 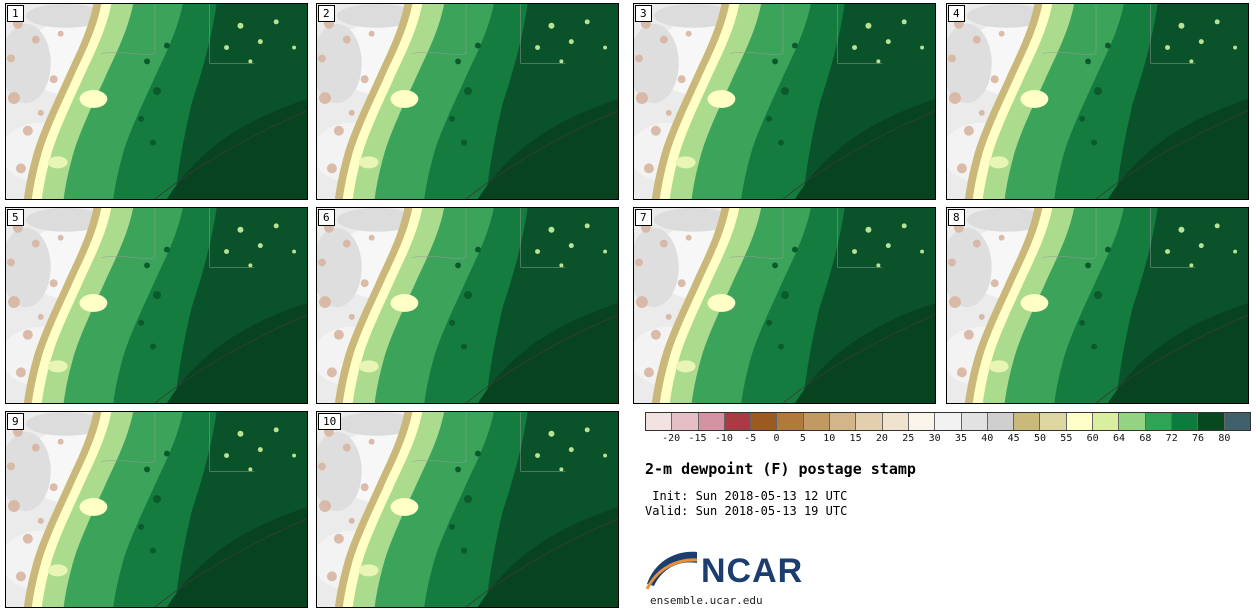 What do you see at coordinates (802, 438) in the screenshot?
I see `colorbar-tick: 5` at bounding box center [802, 438].